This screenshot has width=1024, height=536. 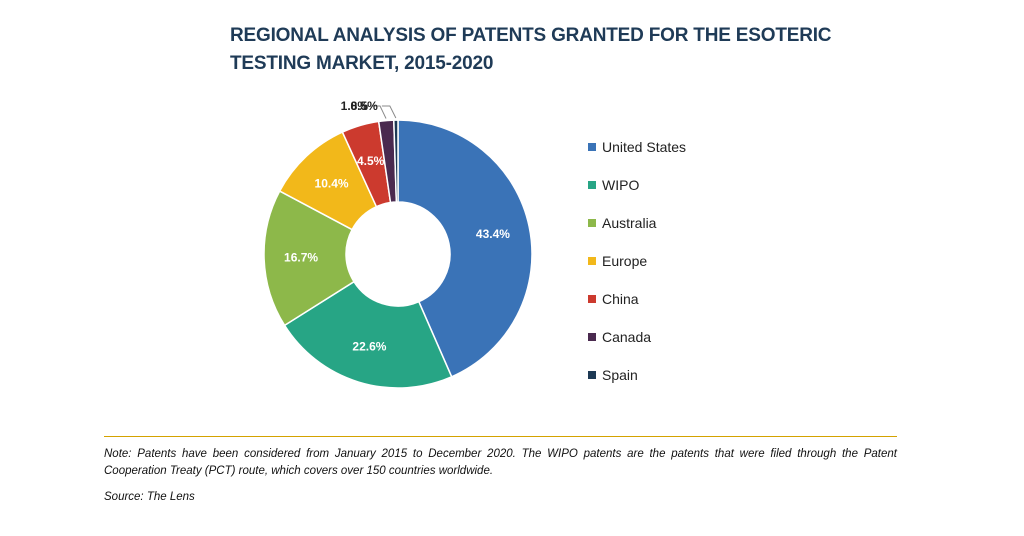 I want to click on slice-australia, so click(x=309, y=258).